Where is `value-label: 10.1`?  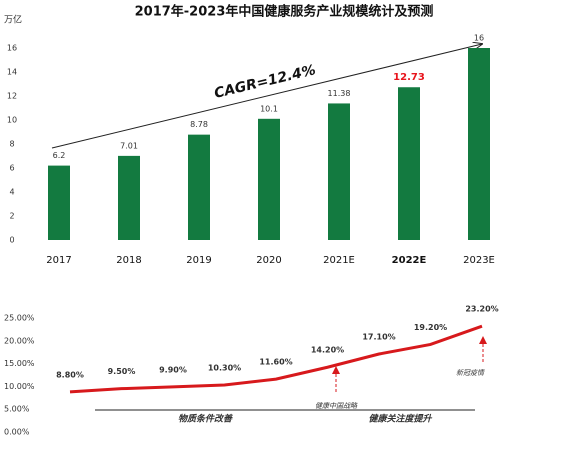 value-label: 10.1 is located at coordinates (269, 108).